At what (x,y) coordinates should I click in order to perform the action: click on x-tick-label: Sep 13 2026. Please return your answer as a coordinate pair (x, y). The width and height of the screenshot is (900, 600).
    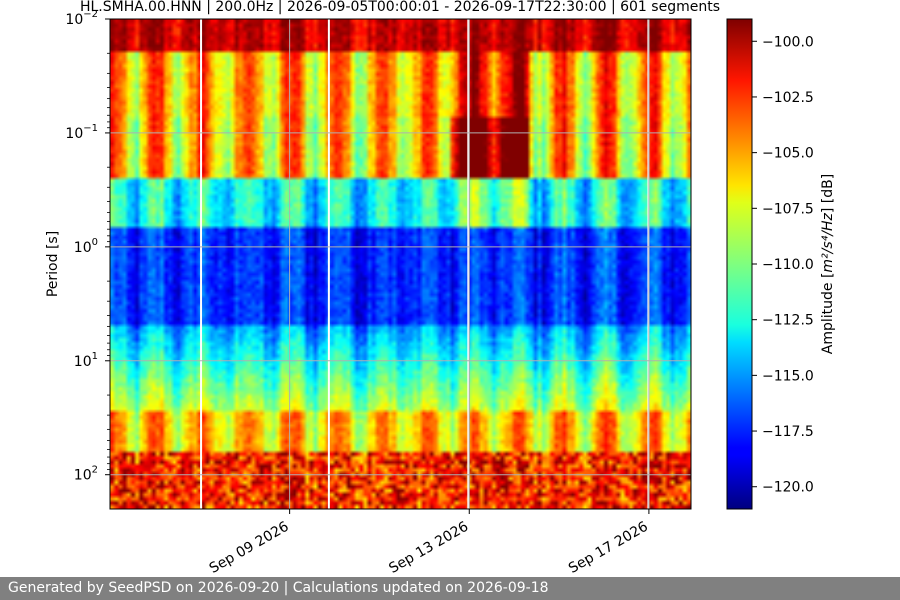
    Looking at the image, I should click on (428, 548).